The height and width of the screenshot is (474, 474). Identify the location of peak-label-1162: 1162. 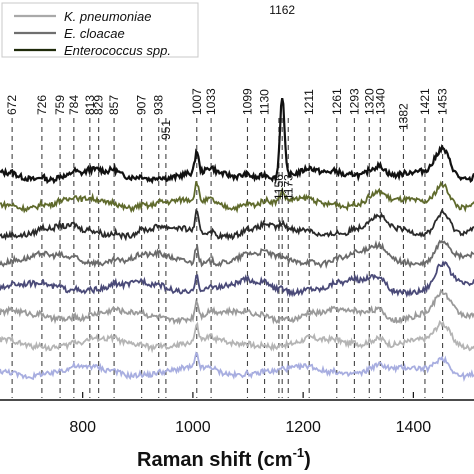
(282, 10).